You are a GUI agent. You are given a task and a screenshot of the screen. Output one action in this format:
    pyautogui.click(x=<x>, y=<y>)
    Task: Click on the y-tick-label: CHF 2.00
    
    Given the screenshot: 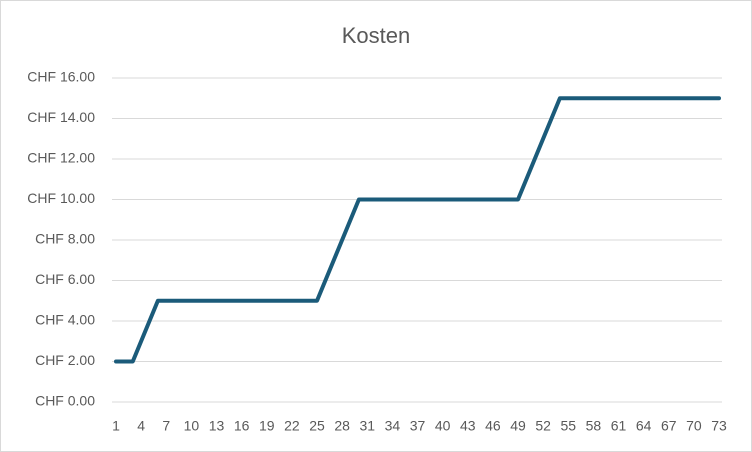 What is the action you would take?
    pyautogui.click(x=65, y=360)
    